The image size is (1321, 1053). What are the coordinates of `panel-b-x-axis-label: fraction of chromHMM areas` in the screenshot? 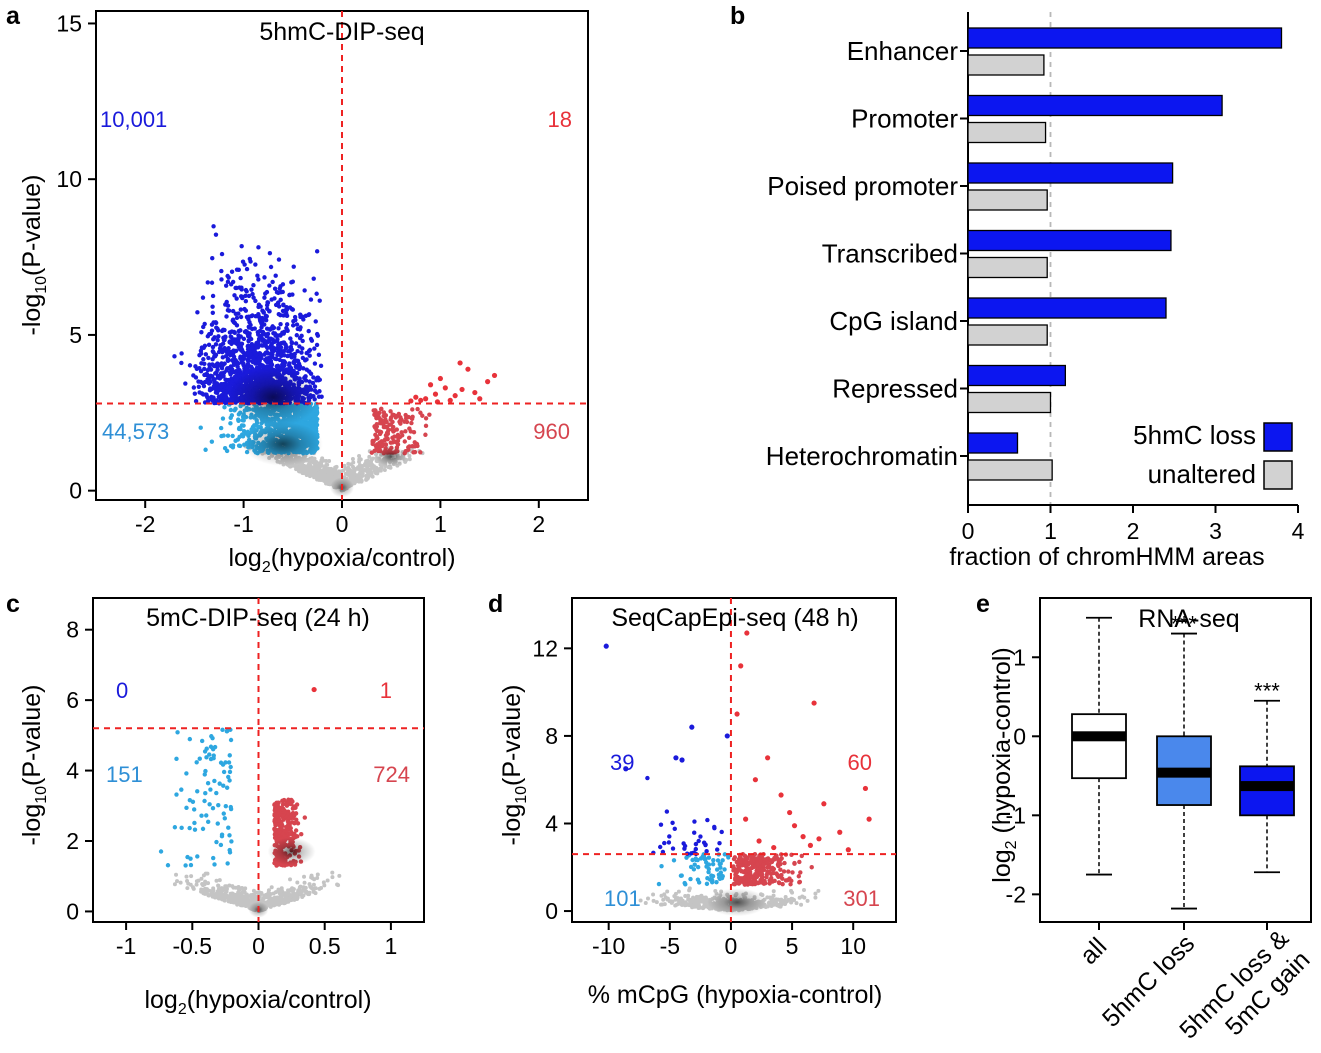 It's located at (1106, 557).